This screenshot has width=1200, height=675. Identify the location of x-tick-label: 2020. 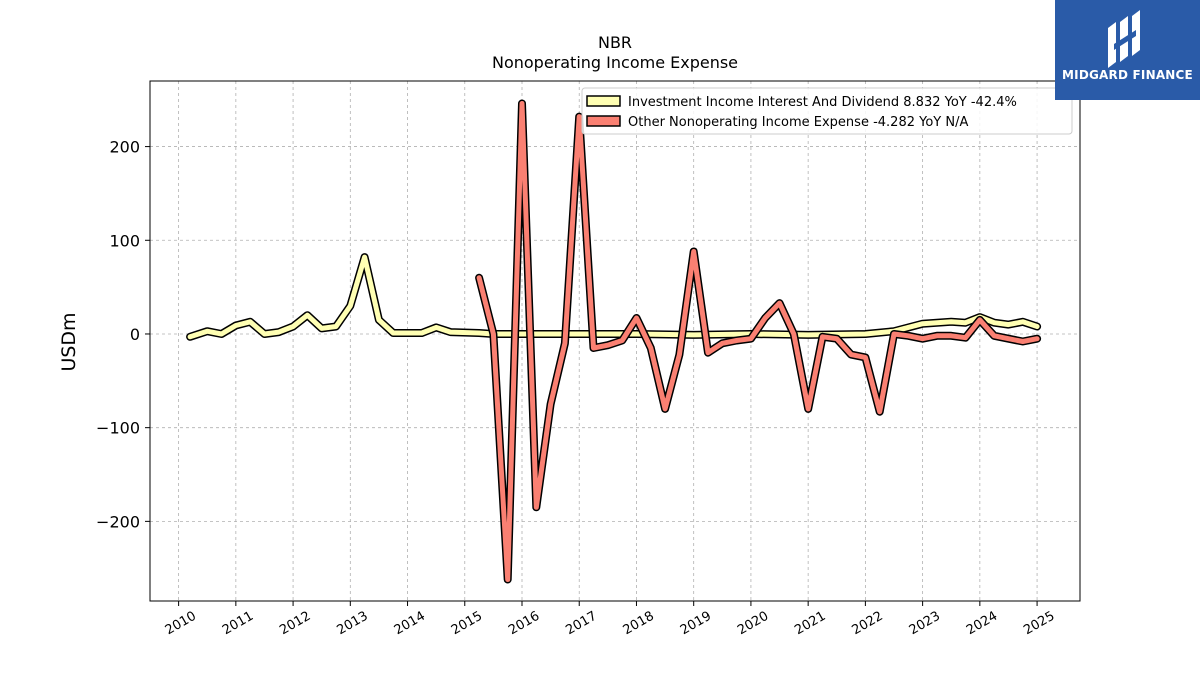
(753, 624).